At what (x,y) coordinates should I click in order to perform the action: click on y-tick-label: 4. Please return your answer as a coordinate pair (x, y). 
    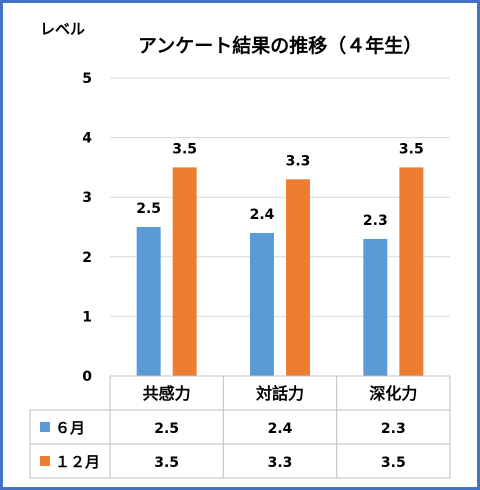
    Looking at the image, I should click on (87, 139).